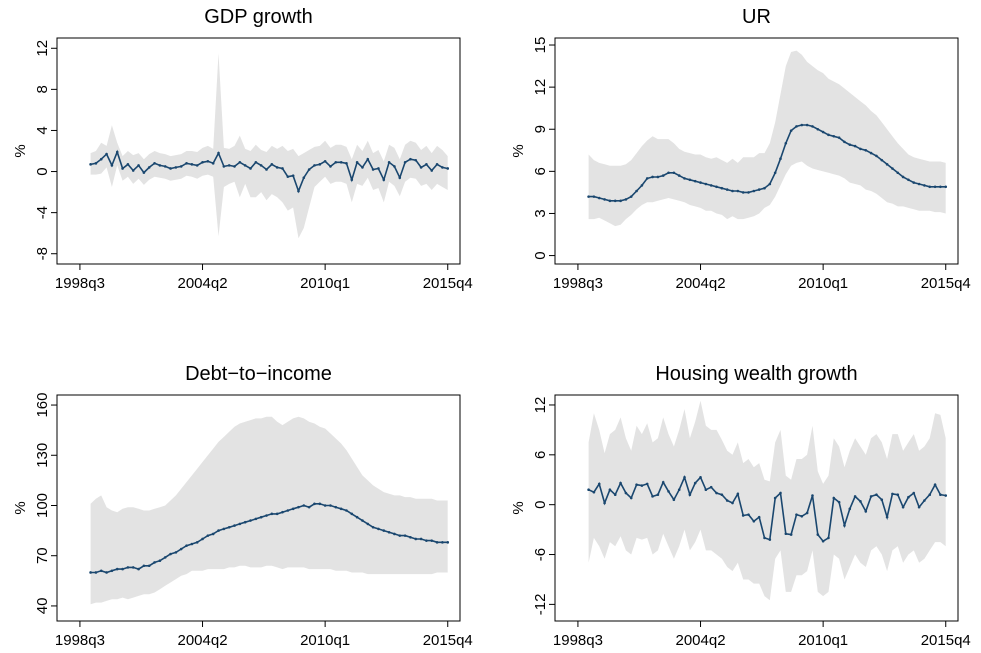  I want to click on y-tick-label: 70, so click(42, 555).